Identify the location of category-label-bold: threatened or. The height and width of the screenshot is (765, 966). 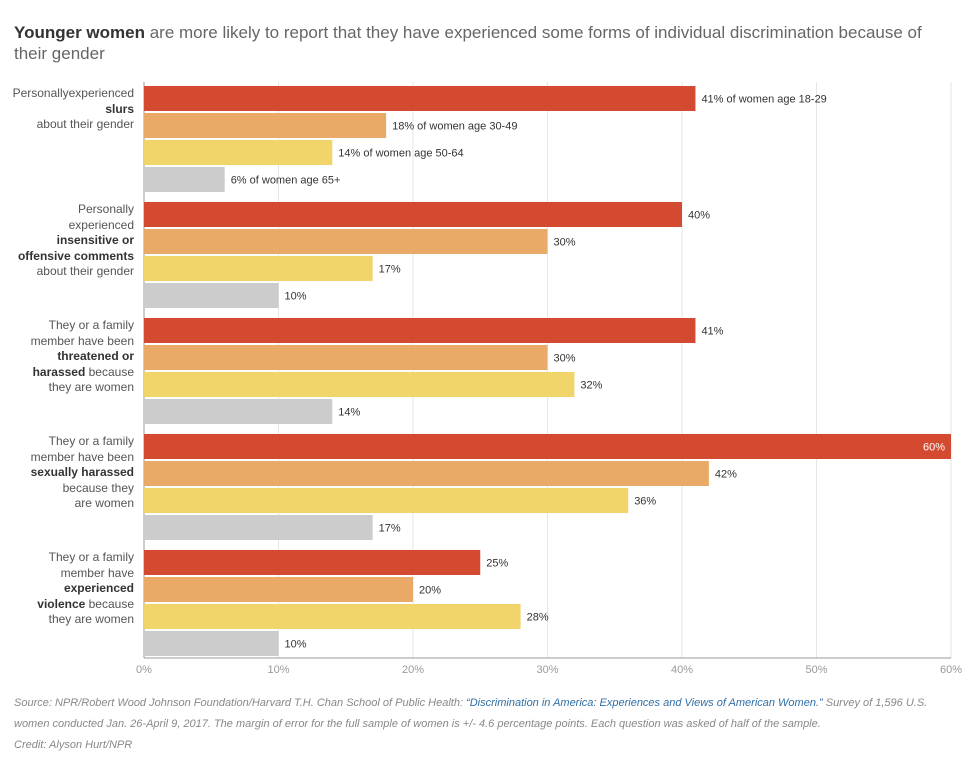
(95, 356).